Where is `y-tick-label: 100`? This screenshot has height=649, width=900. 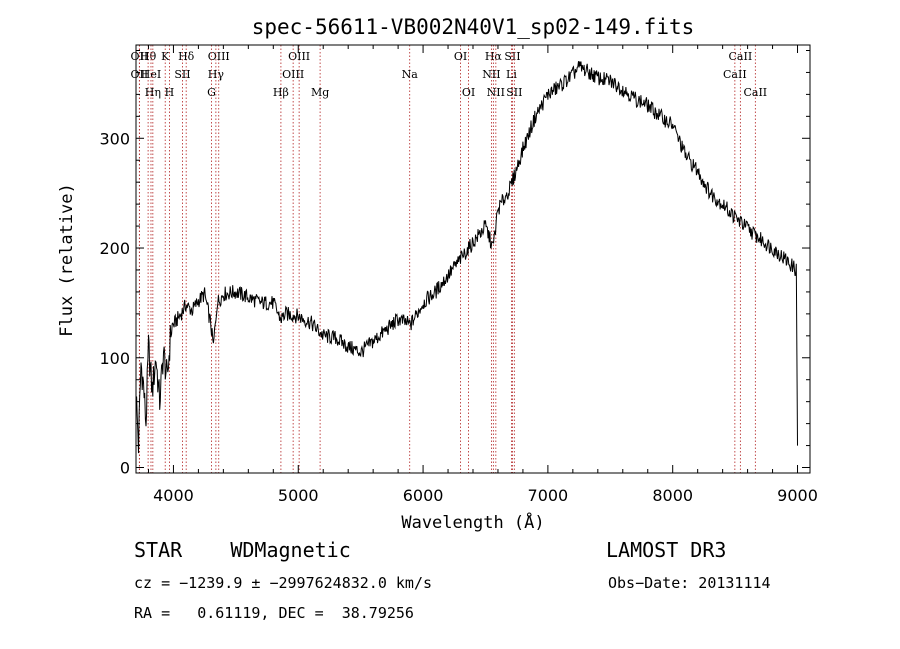
y-tick-label: 100 is located at coordinates (114, 358).